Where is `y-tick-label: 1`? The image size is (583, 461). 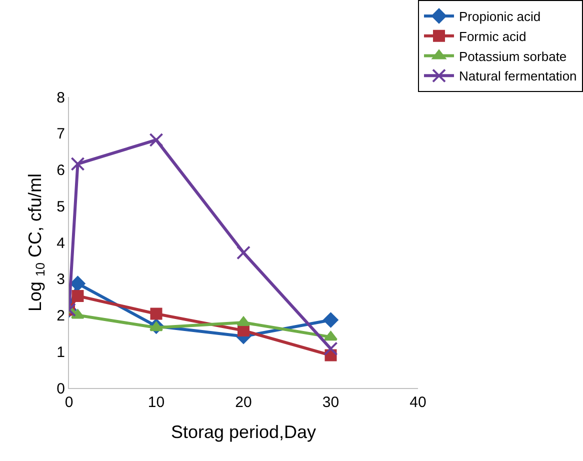
y-tick-label: 1 is located at coordinates (60, 352).